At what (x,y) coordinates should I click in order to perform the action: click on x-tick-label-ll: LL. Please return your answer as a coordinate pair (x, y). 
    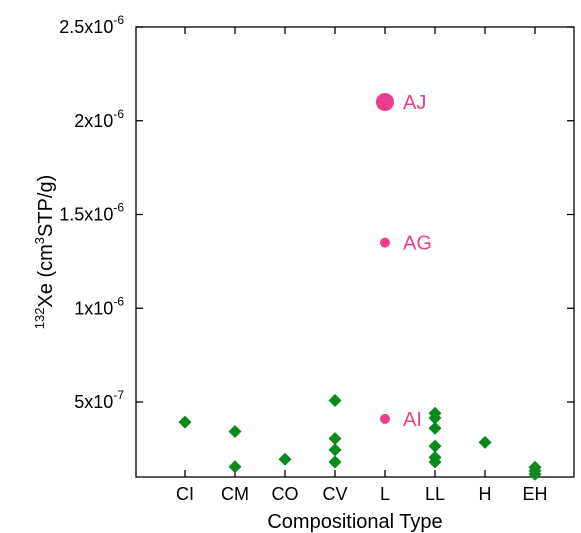
    Looking at the image, I should click on (435, 494).